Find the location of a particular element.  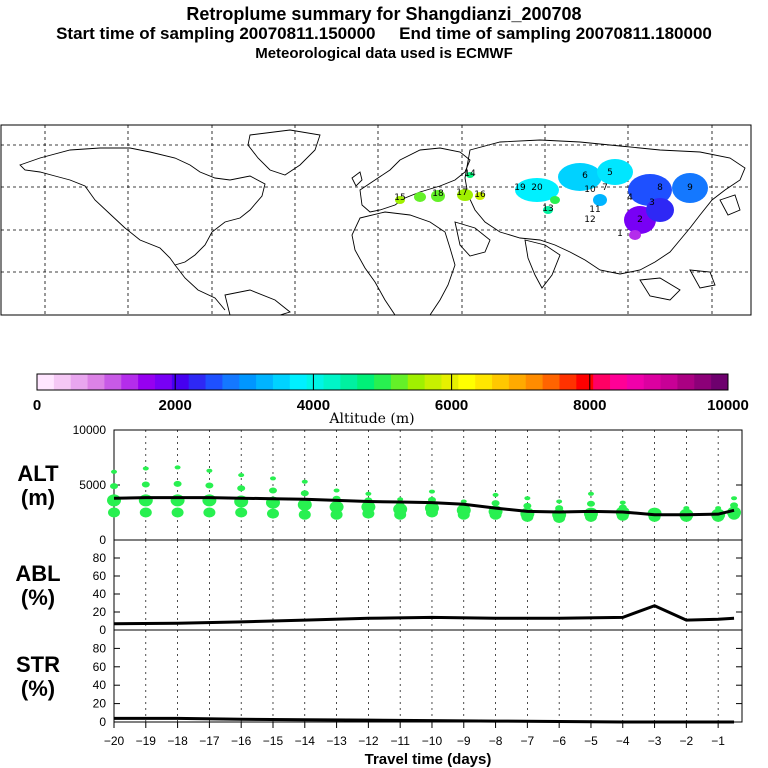

altitude-colorbar: 0 2000 4000 6000 8000 10000 is located at coordinates (391, 393).